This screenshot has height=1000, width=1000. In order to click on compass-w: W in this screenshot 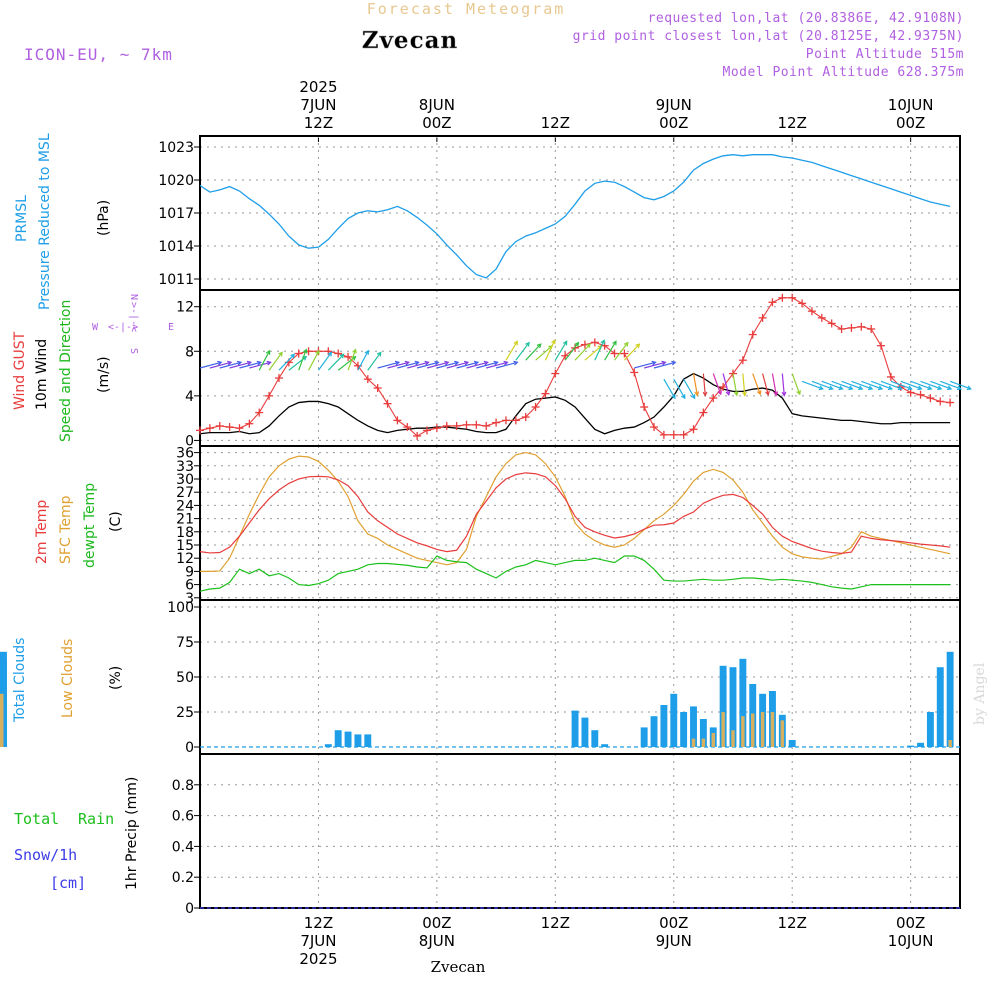, I will do `click(95, 327)`.